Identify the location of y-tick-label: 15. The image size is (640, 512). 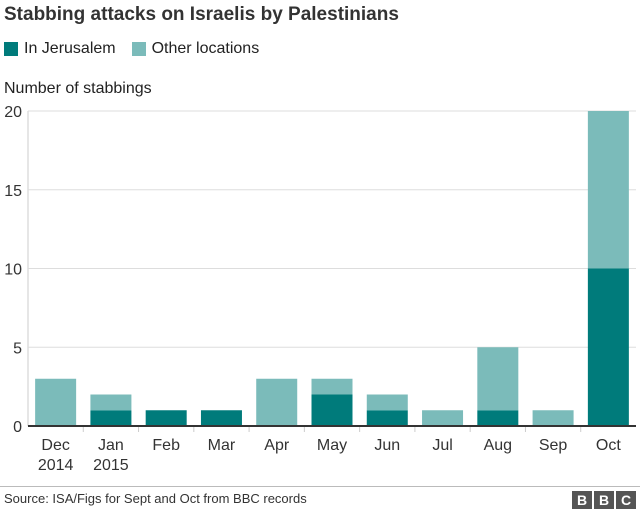
(13, 191).